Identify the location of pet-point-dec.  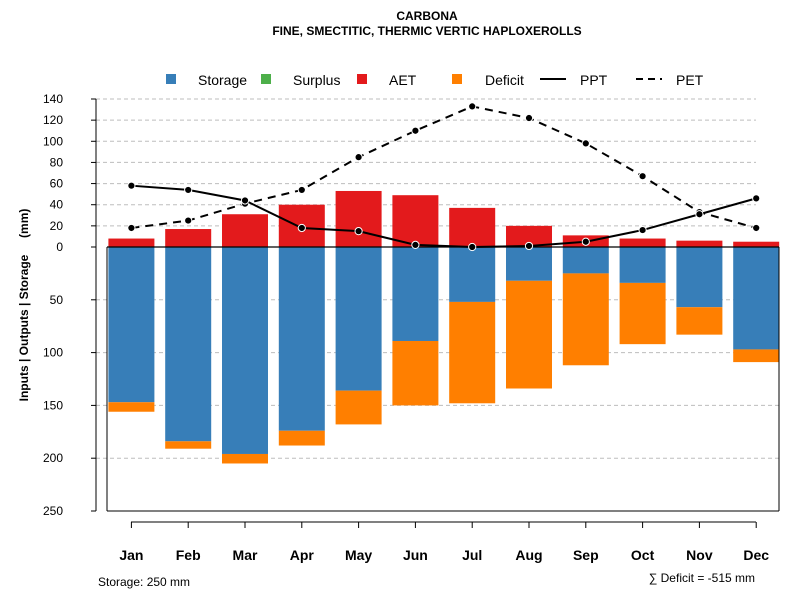
(756, 228).